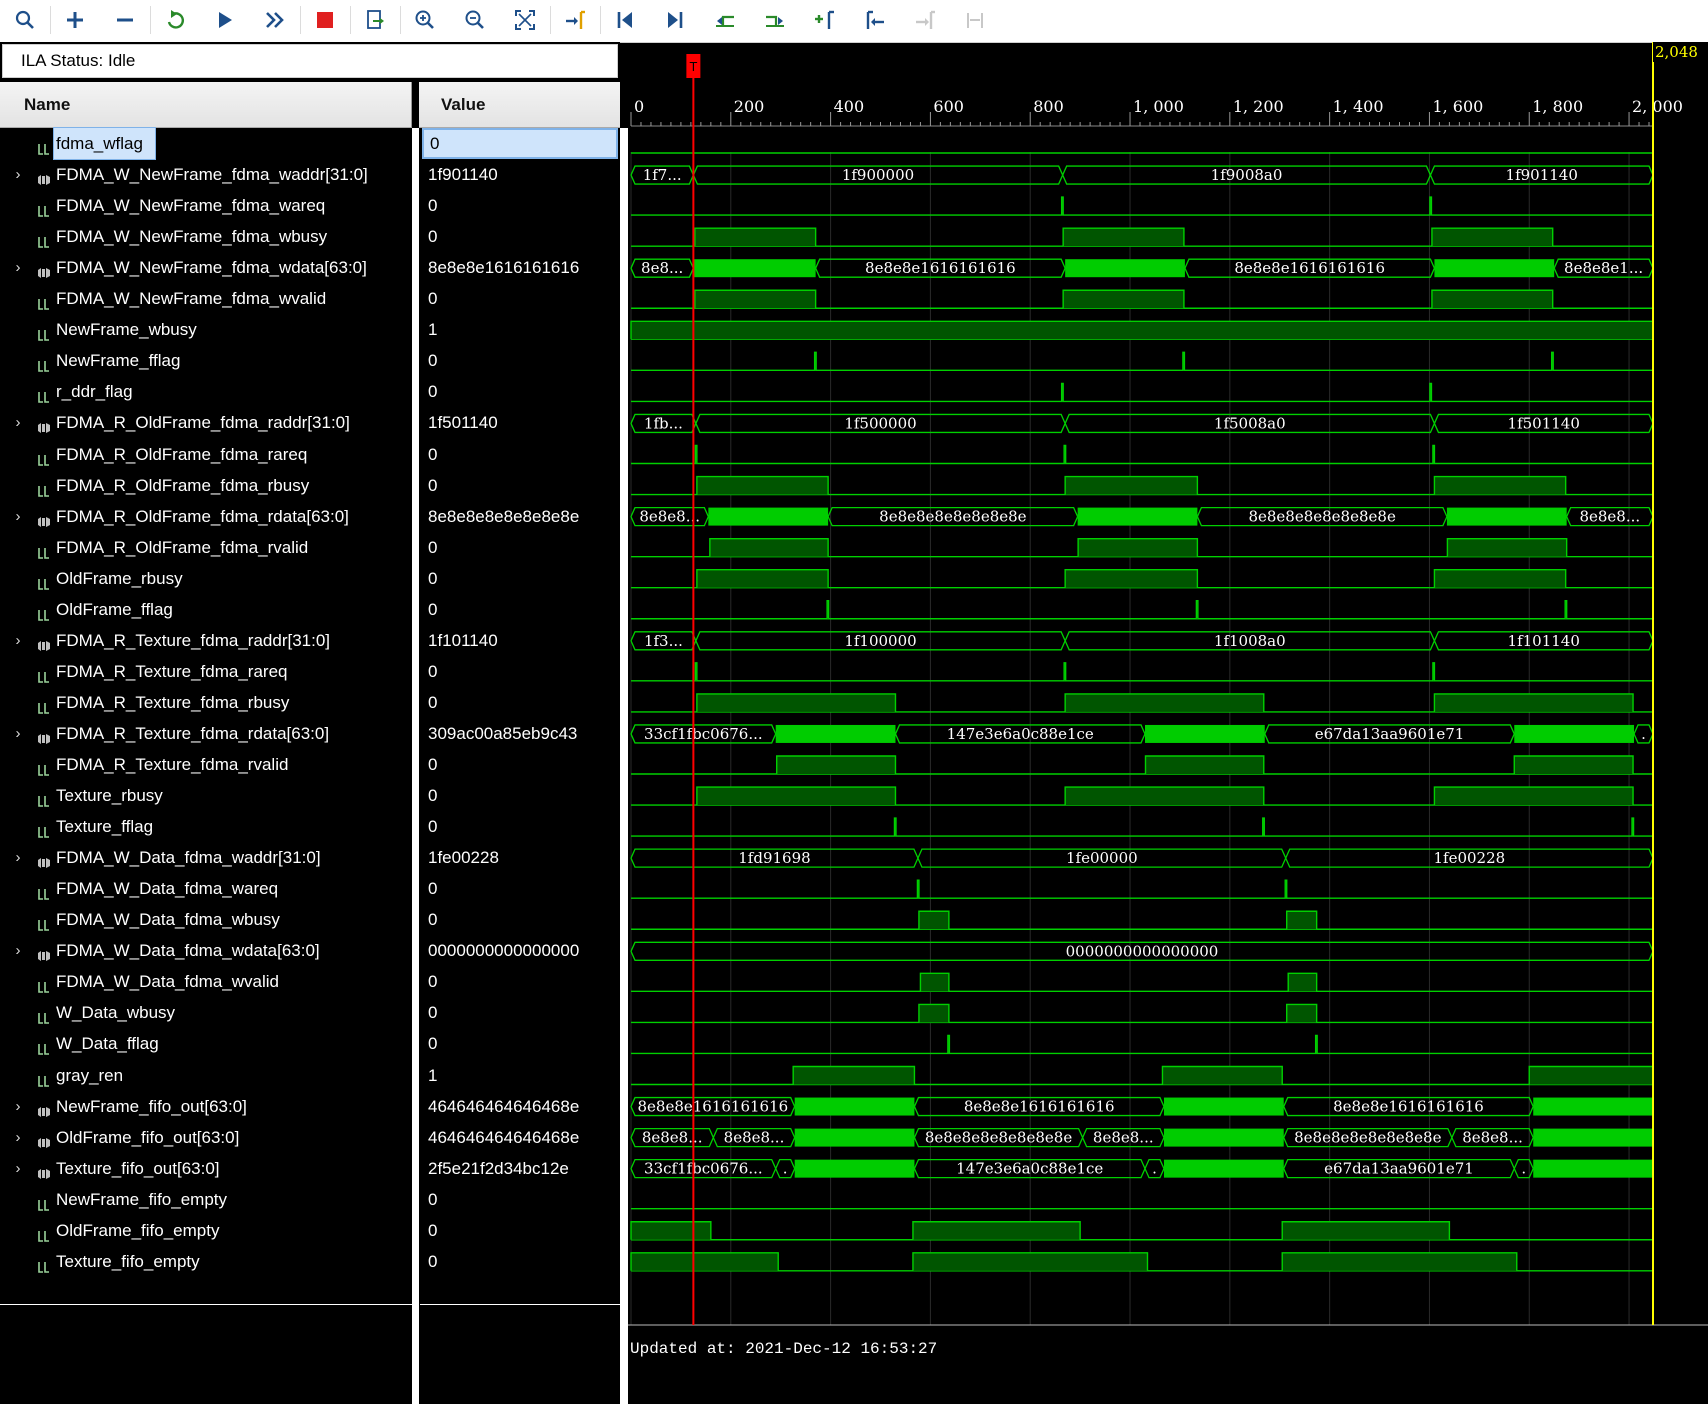  Describe the element at coordinates (206, 1199) in the screenshot. I see `signal-row: NewFrame_fifo_empty` at that location.